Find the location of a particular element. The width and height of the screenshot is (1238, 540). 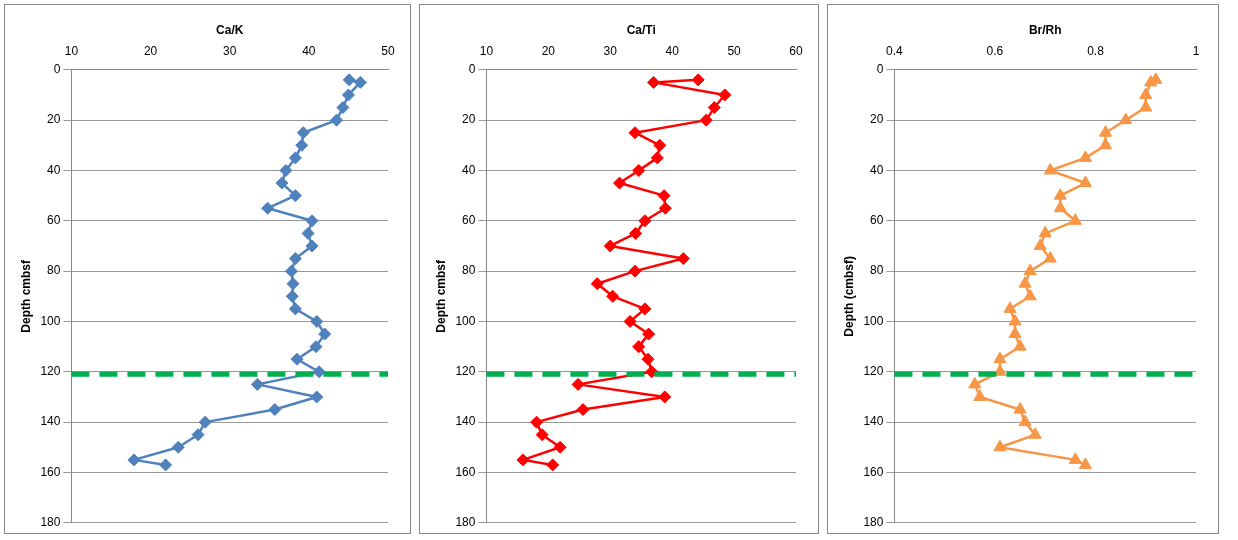

y-tick-label: 80 is located at coordinates (469, 270).